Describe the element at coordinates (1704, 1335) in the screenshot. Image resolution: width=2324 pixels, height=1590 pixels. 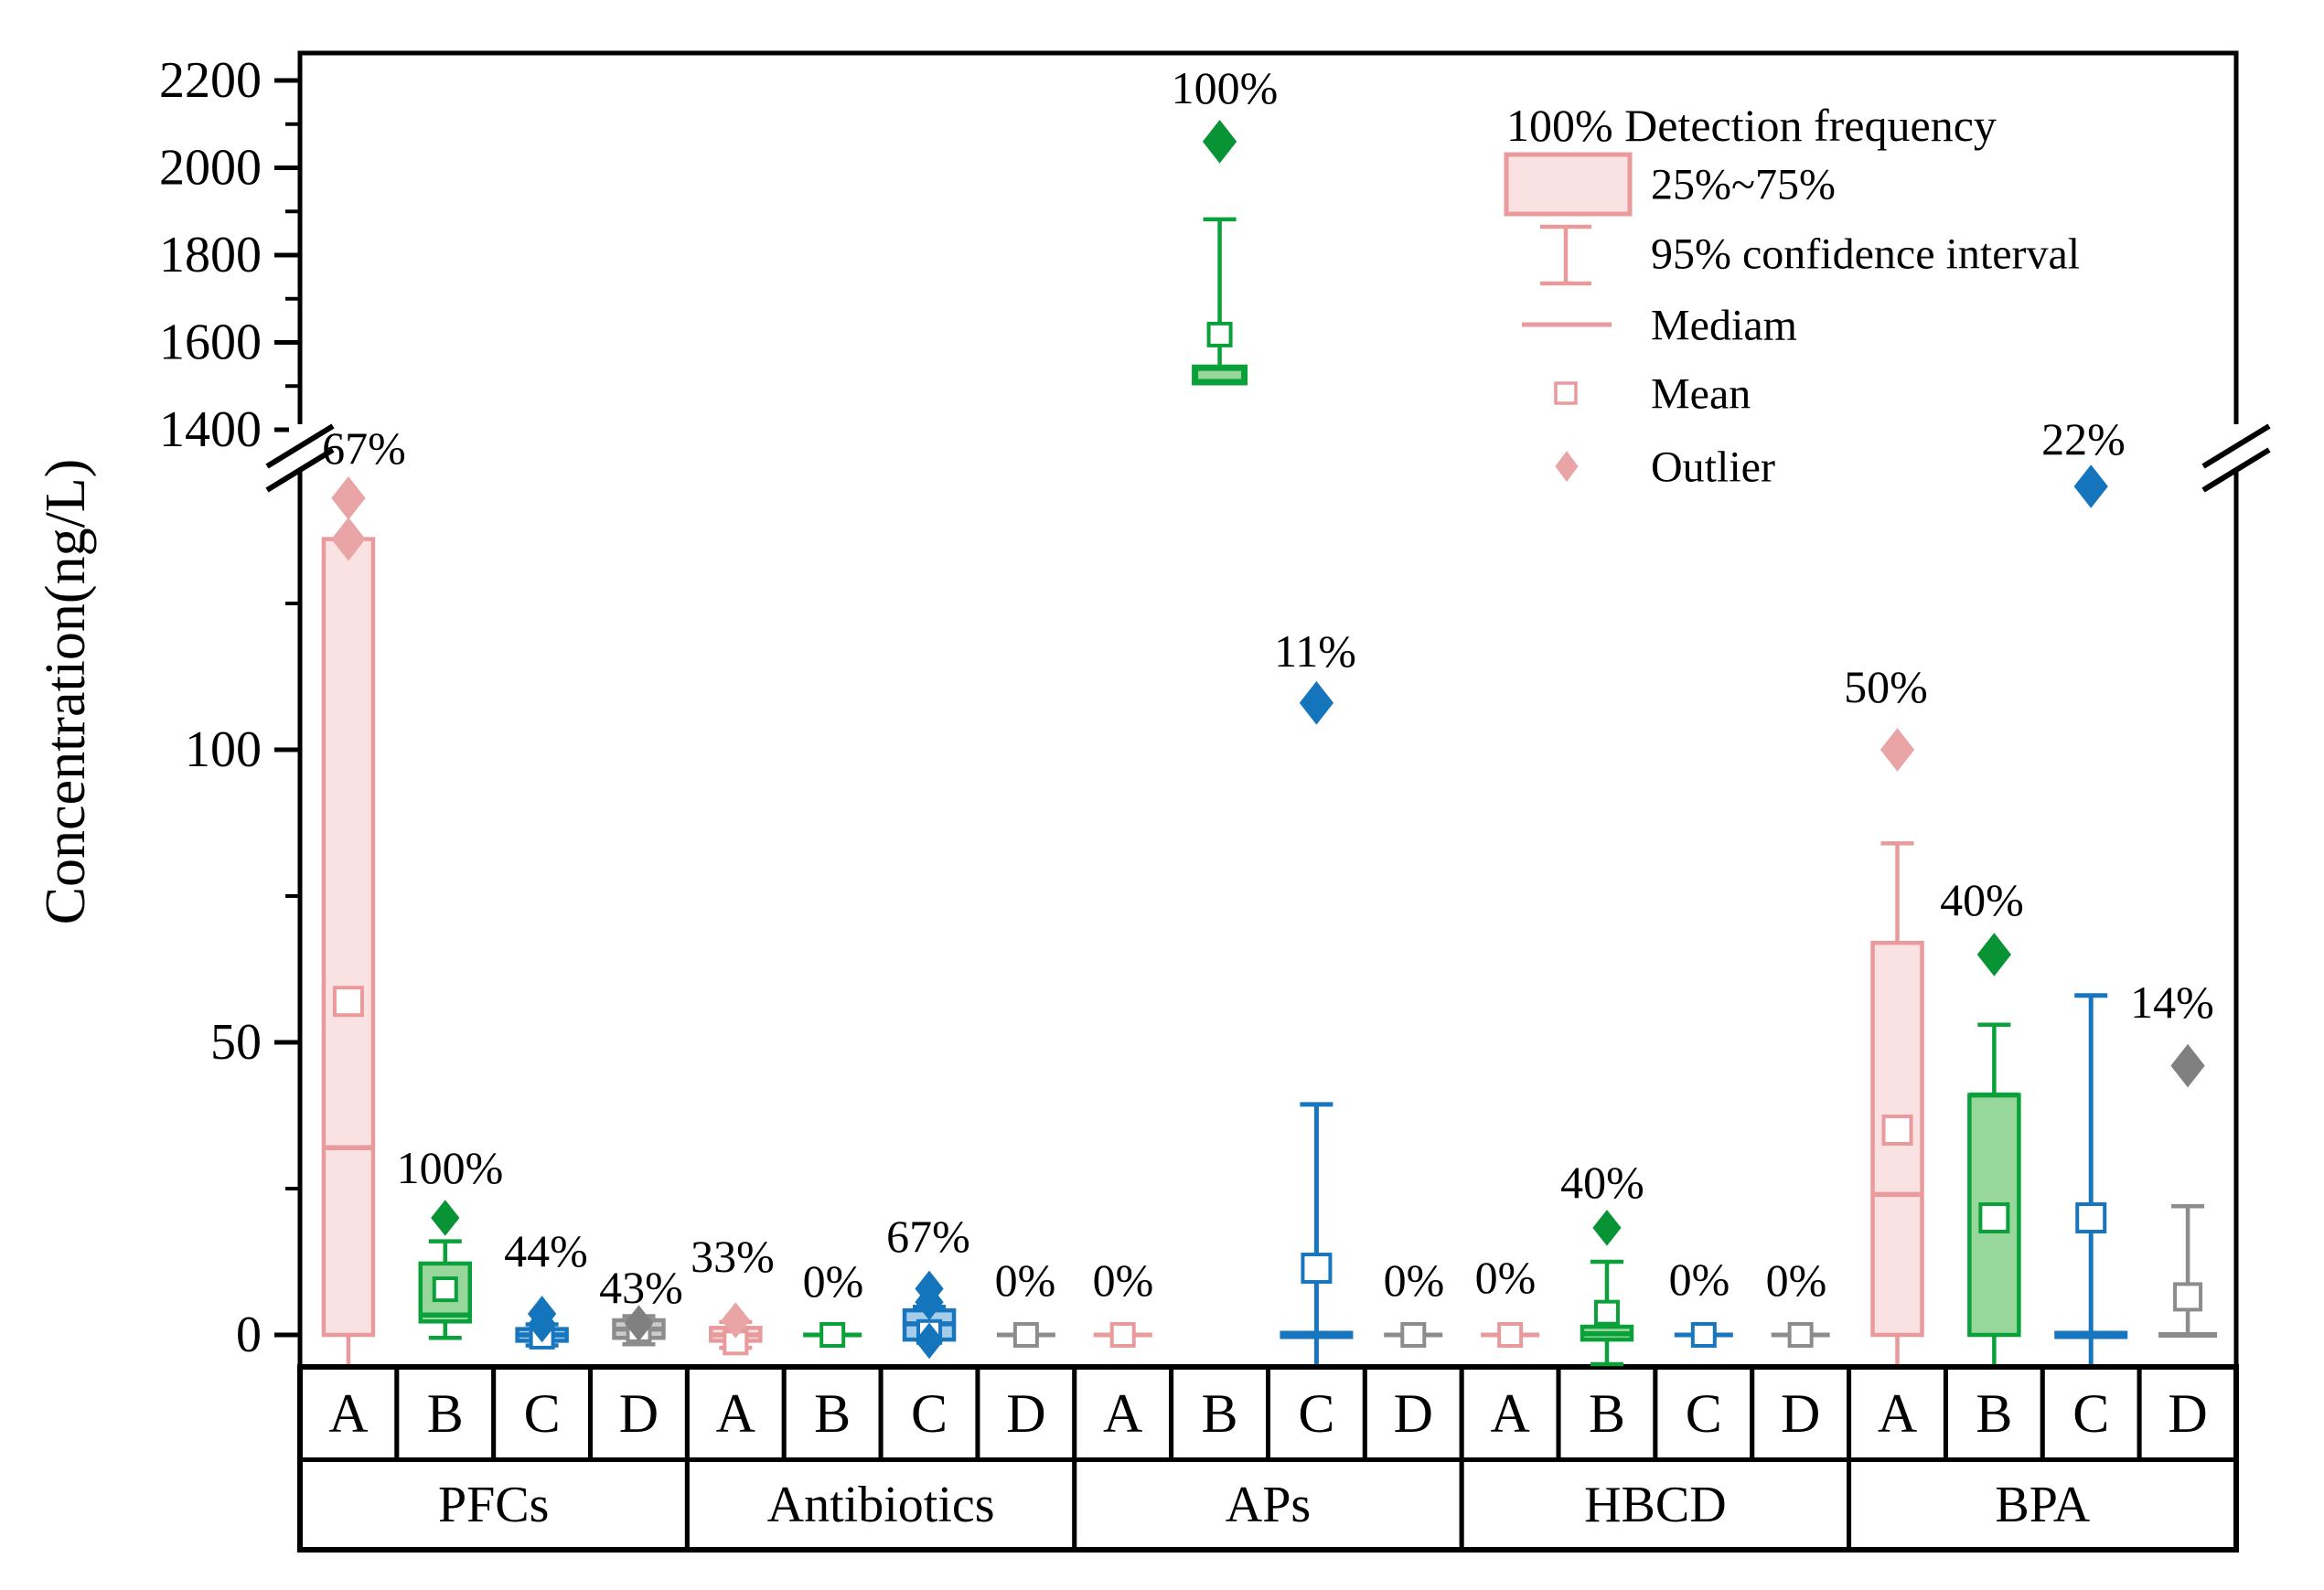
I see `box-HBCD-C` at that location.